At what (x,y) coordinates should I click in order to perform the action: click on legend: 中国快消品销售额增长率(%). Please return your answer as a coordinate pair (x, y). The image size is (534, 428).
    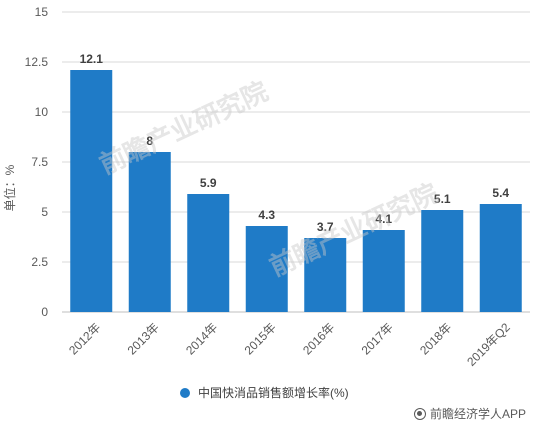
    Looking at the image, I should click on (264, 392).